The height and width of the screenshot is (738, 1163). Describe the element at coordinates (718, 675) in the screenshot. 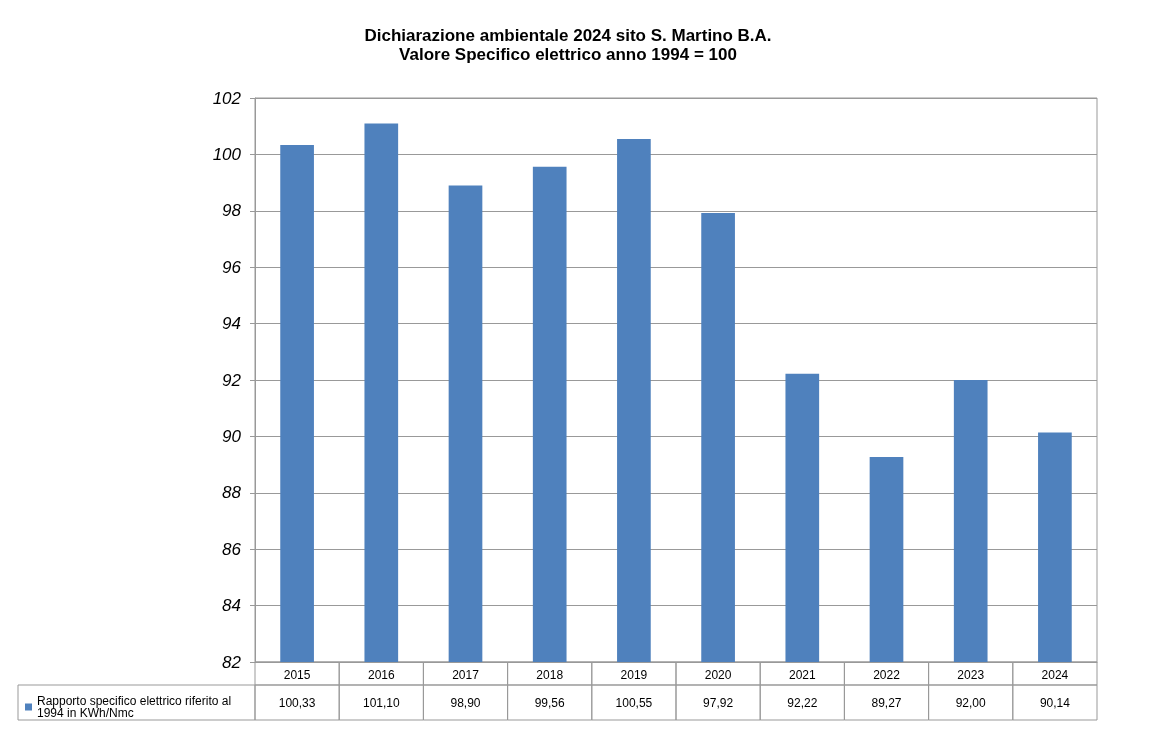

I see `x-tick-label: 2020` at that location.